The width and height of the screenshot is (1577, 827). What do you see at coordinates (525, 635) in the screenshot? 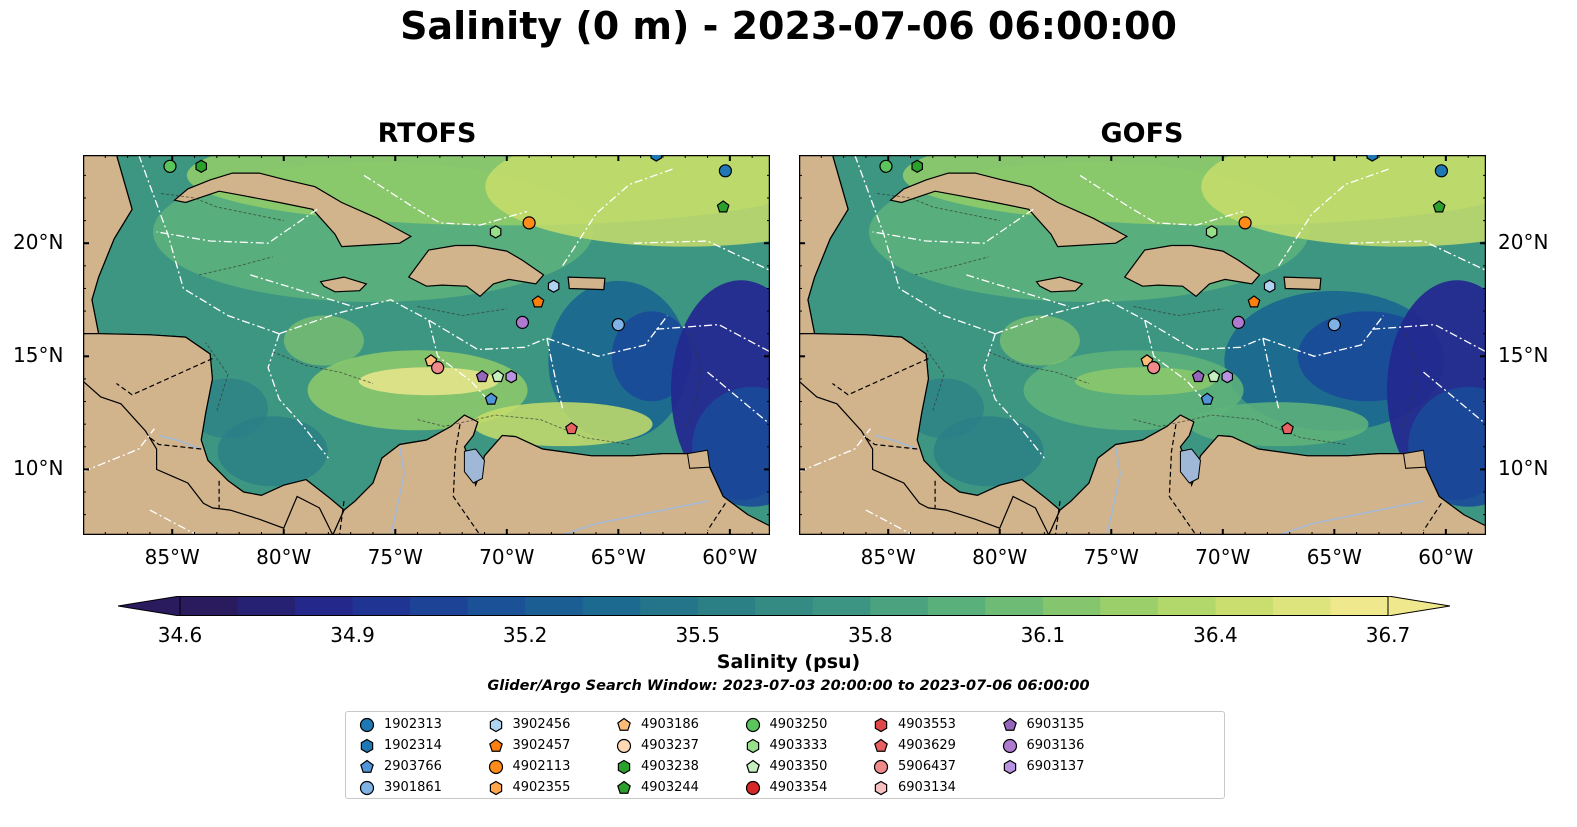
I see `colorbar-tick-label: 35.2` at bounding box center [525, 635].